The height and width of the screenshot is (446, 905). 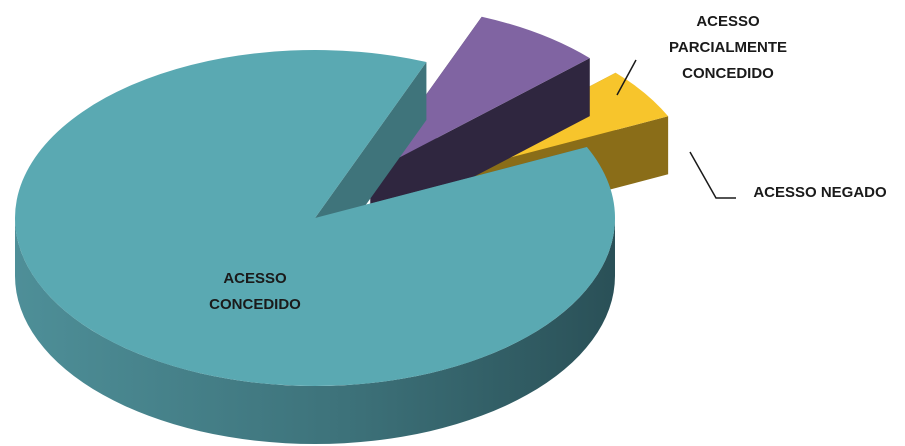 I want to click on data-label-line: ACESSO NEGADO, so click(x=820, y=192).